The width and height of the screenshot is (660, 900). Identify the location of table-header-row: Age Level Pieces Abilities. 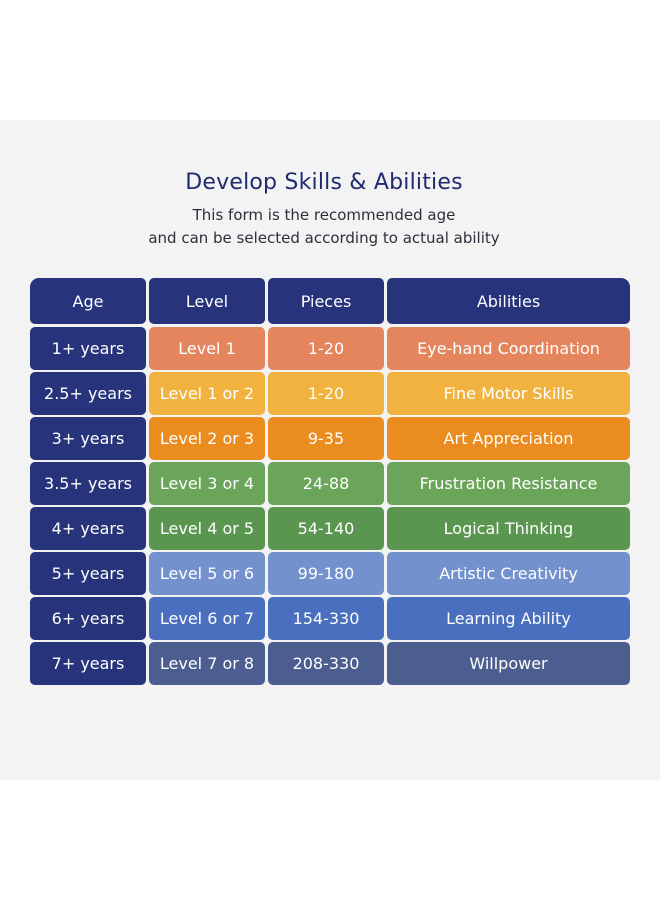
(330, 301).